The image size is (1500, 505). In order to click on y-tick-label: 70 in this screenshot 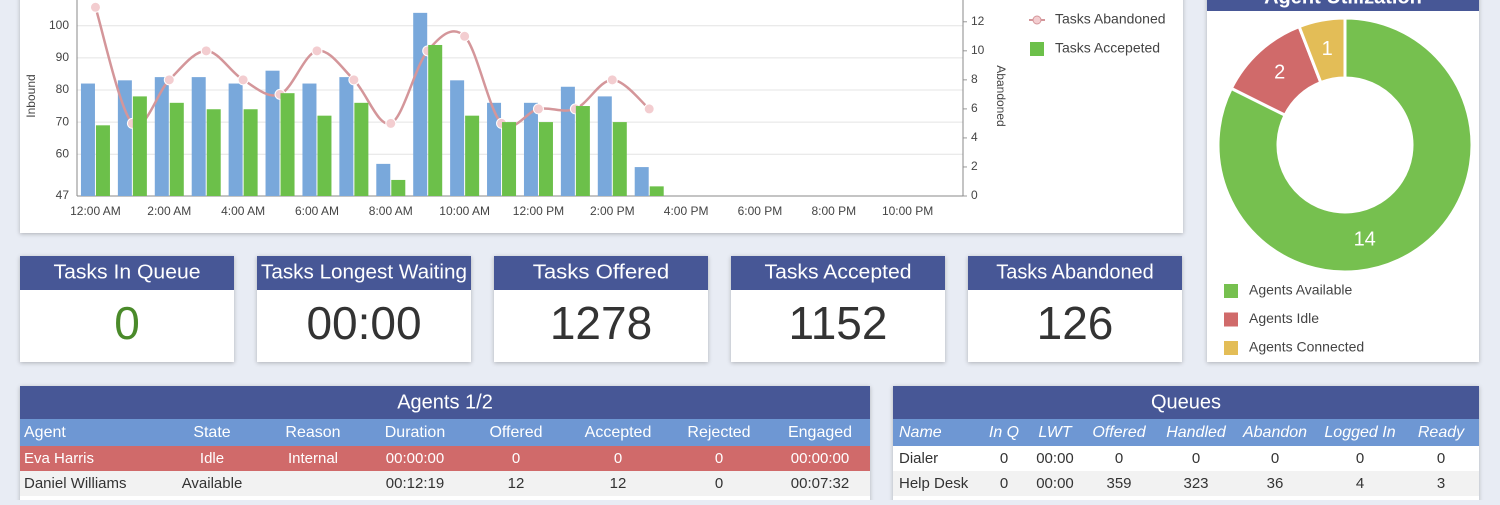, I will do `click(63, 121)`.